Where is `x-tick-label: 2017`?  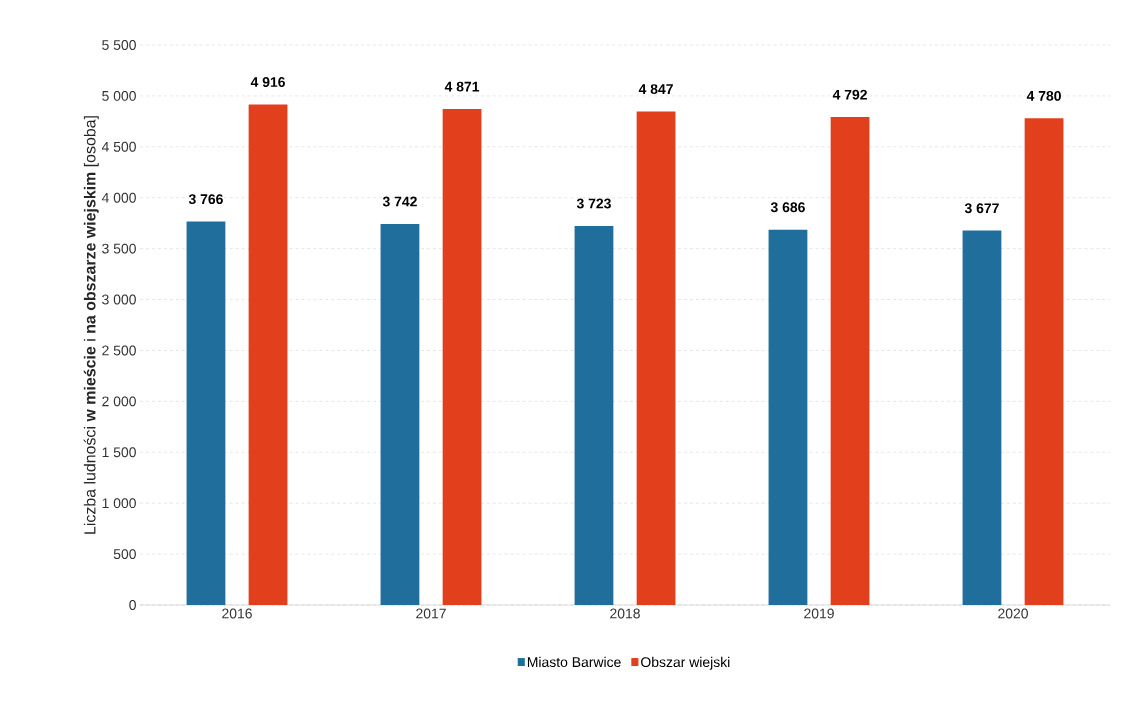 x-tick-label: 2017 is located at coordinates (431, 613).